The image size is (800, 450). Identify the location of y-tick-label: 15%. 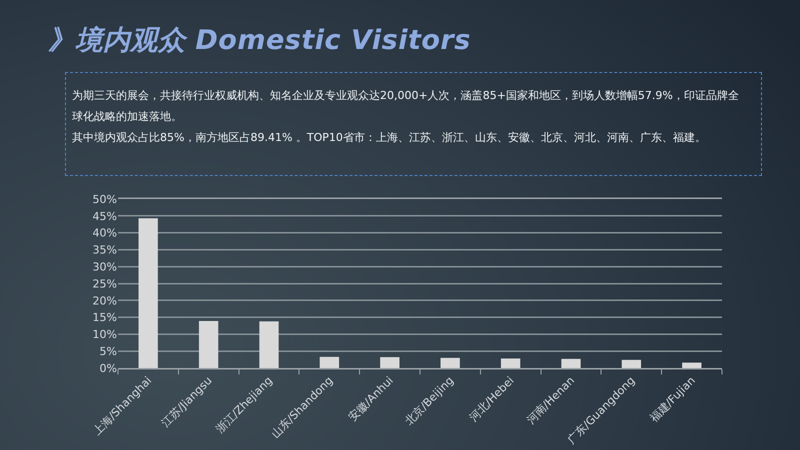
(104, 317).